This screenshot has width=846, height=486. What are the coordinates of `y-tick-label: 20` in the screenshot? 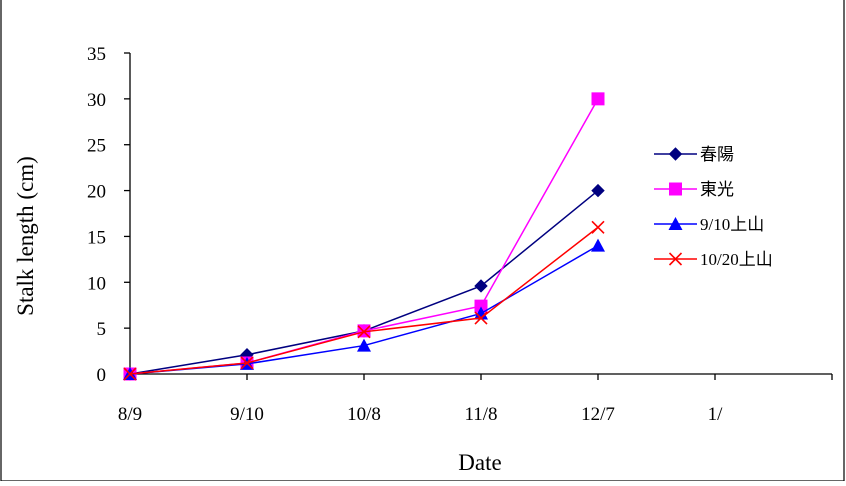 It's located at (96, 192).